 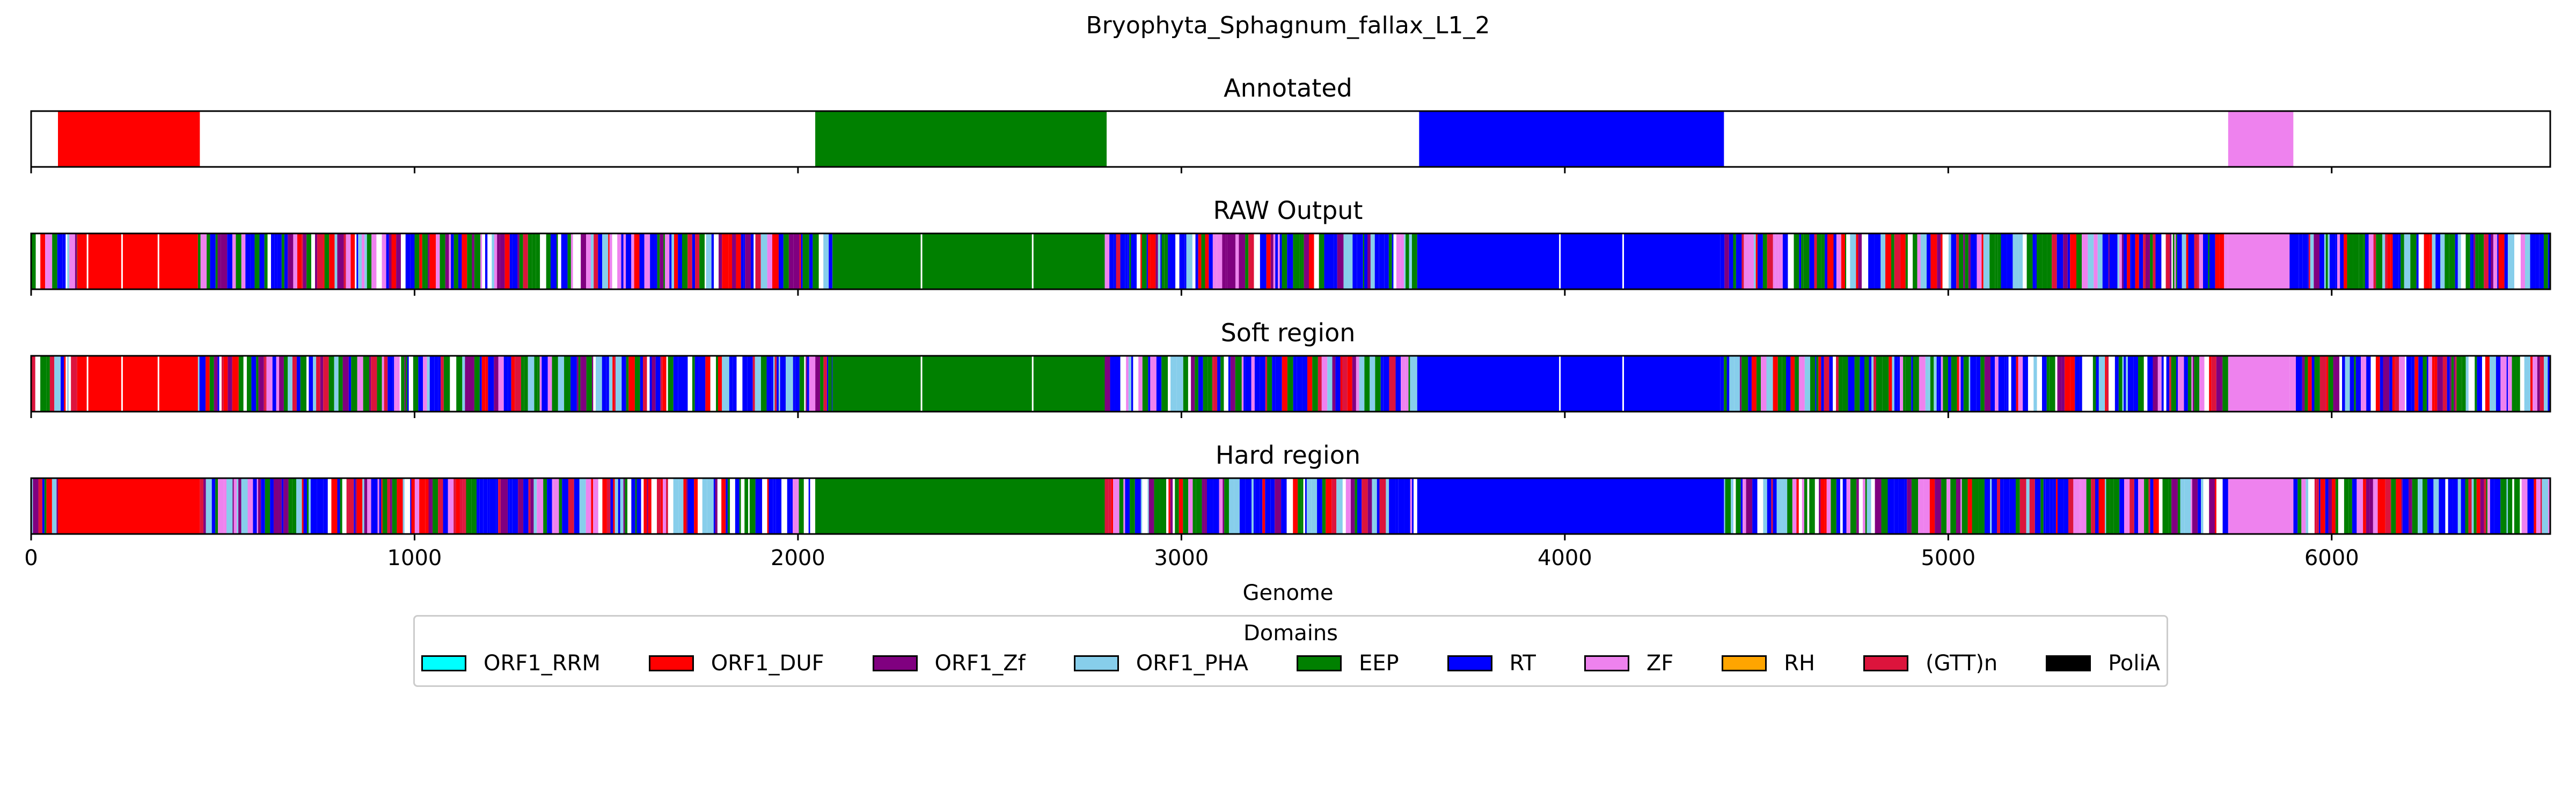 What do you see at coordinates (895, 663) in the screenshot?
I see `legend-swatch` at bounding box center [895, 663].